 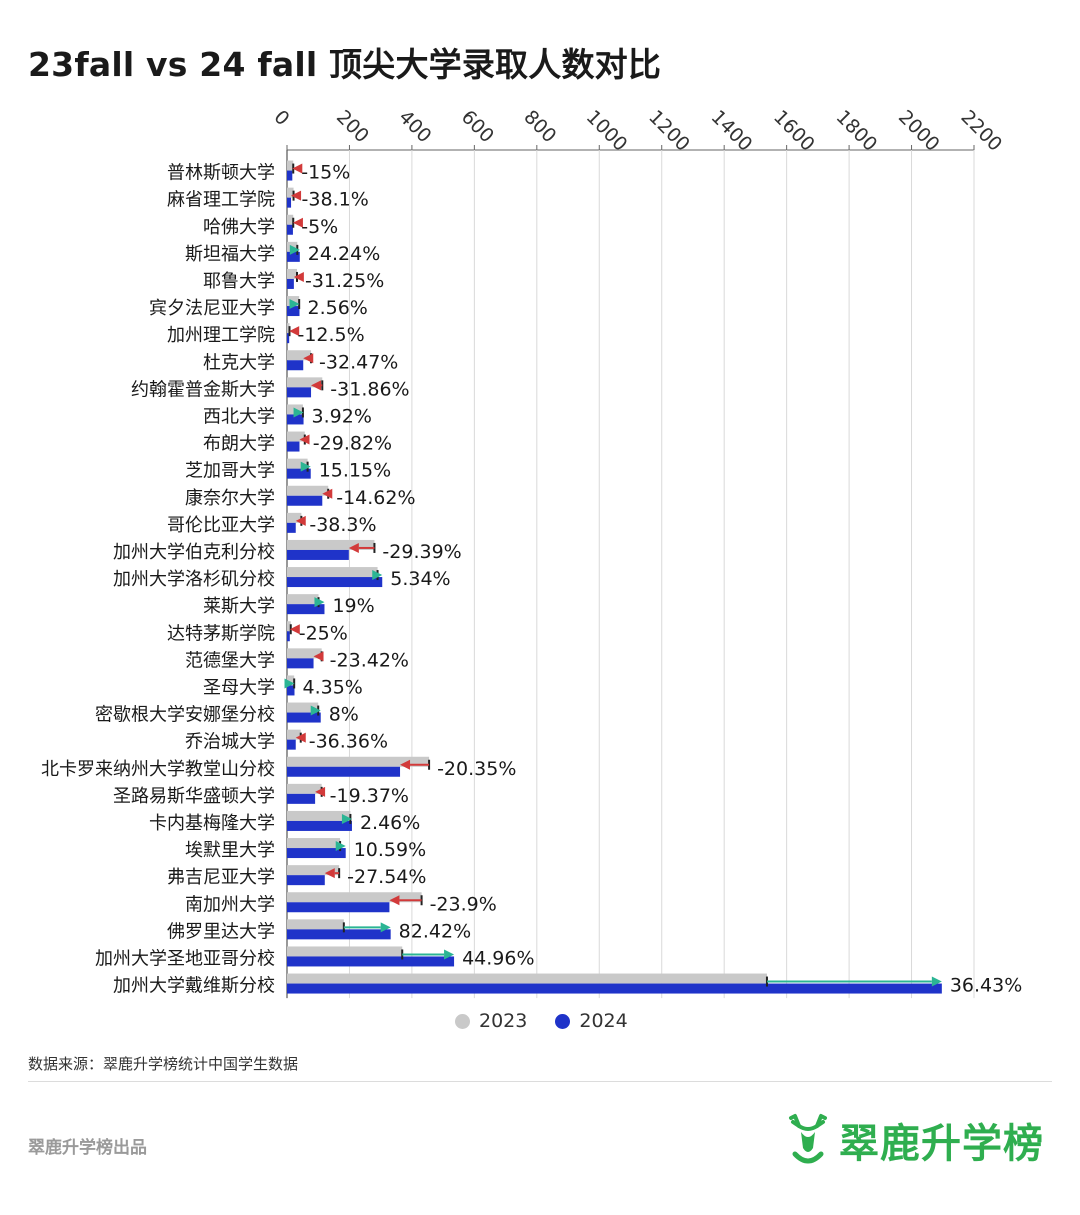 I want to click on category-label: 加州大学伯克利分校, so click(x=194, y=552).